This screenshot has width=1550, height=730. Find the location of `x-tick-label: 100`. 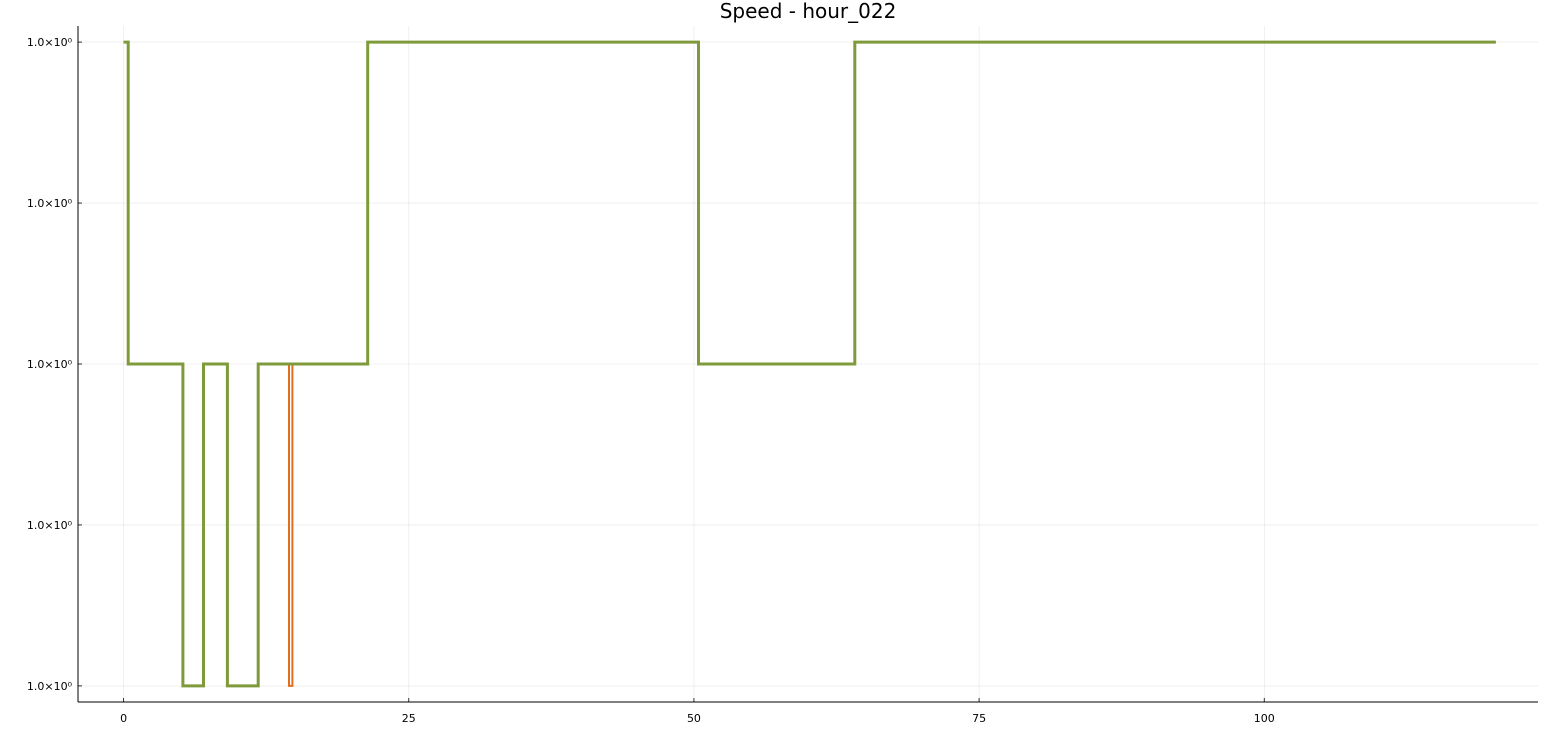

x-tick-label: 100 is located at coordinates (1264, 718).